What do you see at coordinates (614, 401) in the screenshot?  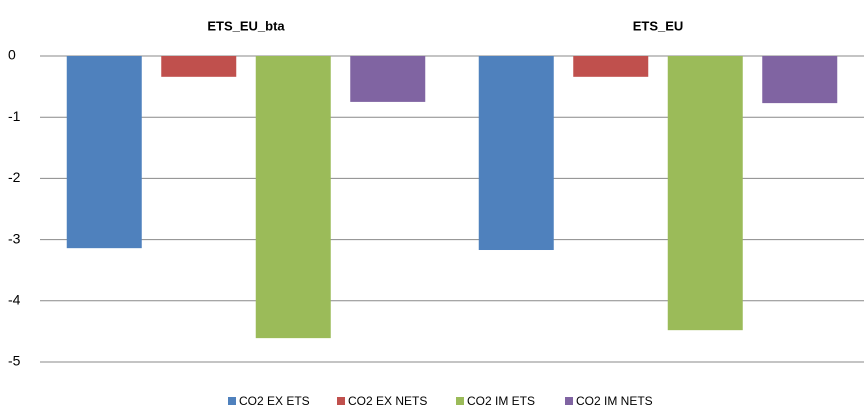 I see `legend-label: CO2 IM NETS` at bounding box center [614, 401].